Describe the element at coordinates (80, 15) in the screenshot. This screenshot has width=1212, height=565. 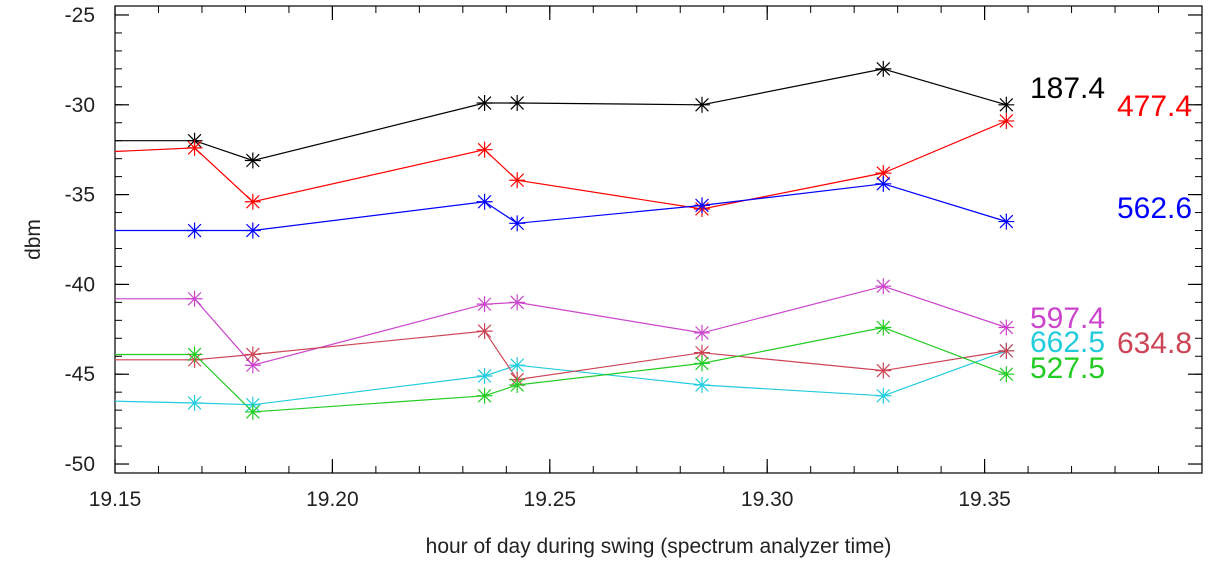
I see `y-tick-label: -25` at that location.